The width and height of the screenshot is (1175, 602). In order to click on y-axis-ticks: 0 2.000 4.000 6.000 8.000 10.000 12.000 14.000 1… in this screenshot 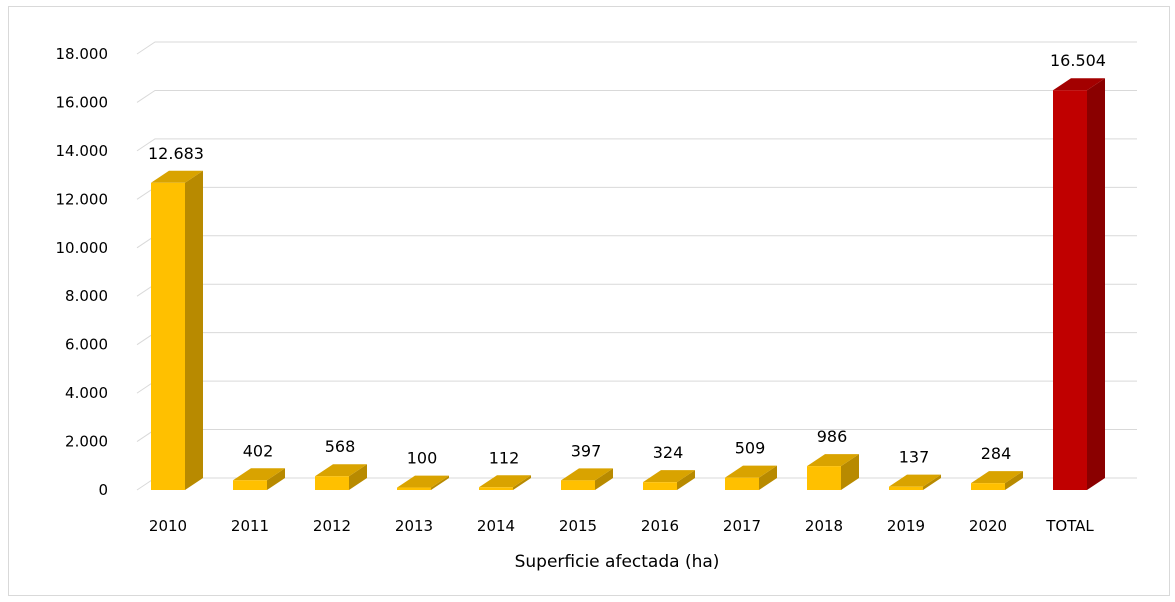, I will do `click(82, 272)`.